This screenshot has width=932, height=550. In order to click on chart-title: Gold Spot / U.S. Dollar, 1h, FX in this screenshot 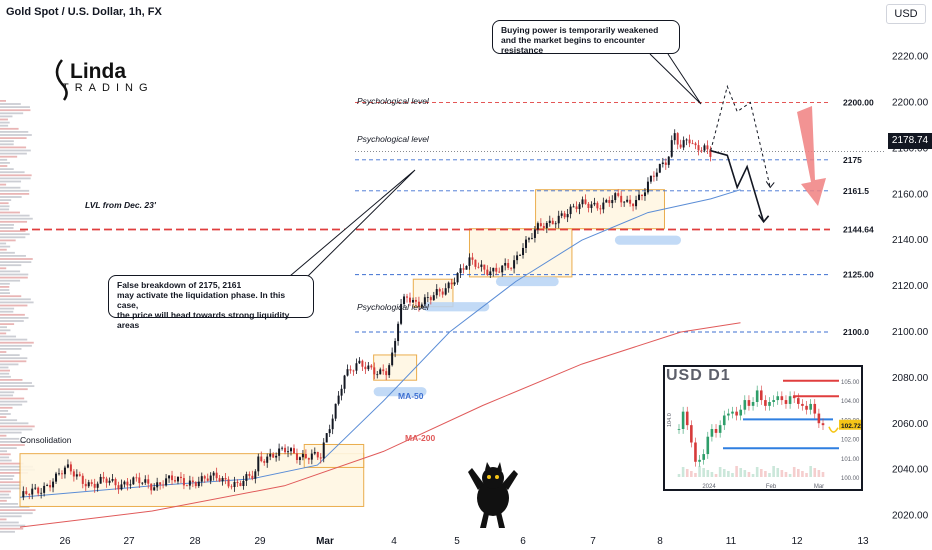, I will do `click(84, 12)`.